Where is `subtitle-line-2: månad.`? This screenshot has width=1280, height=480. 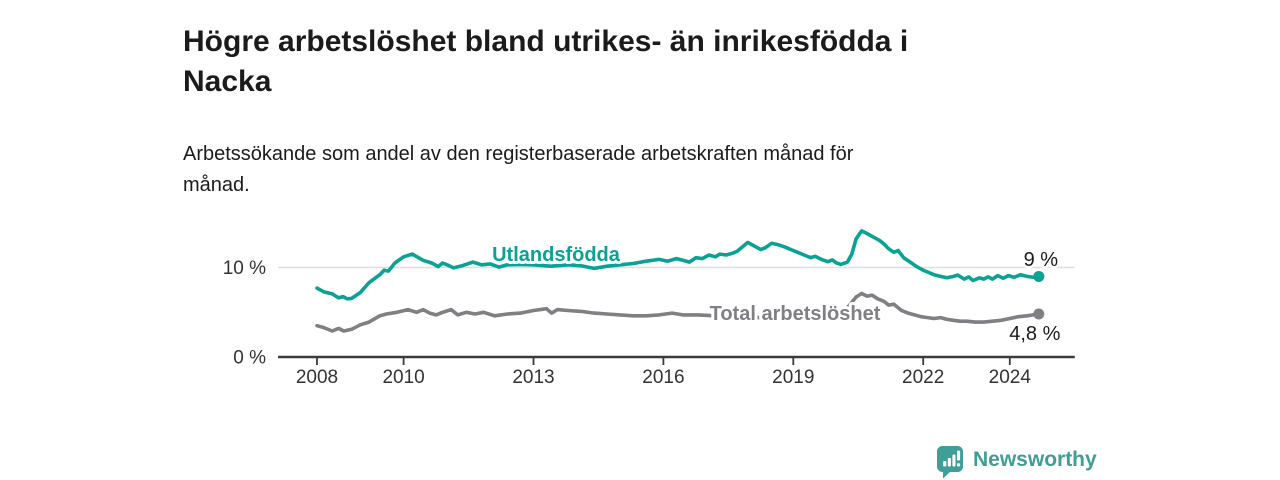
subtitle-line-2: månad. is located at coordinates (216, 185).